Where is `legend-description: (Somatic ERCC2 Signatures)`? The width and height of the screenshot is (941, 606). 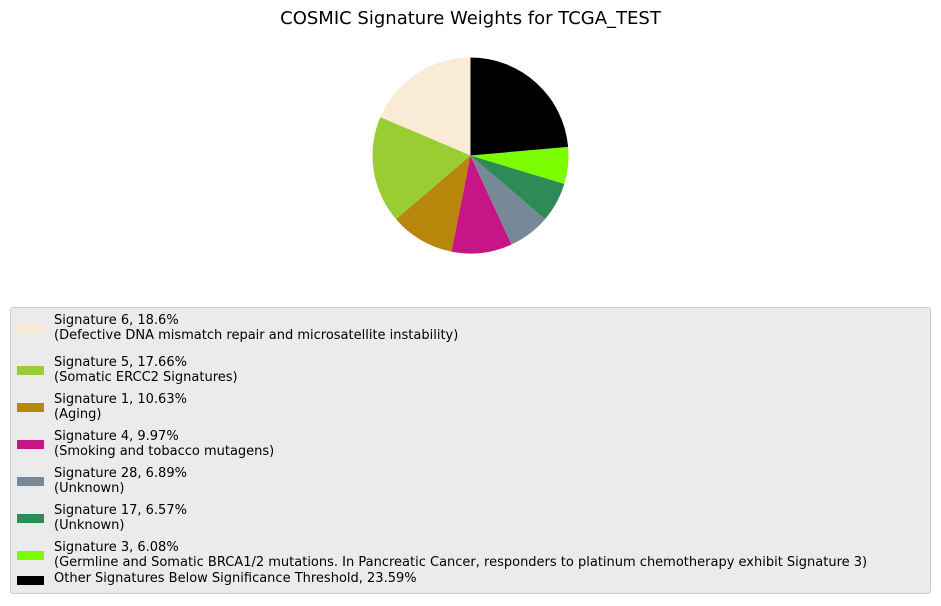
legend-description: (Somatic ERCC2 Signatures) is located at coordinates (146, 377).